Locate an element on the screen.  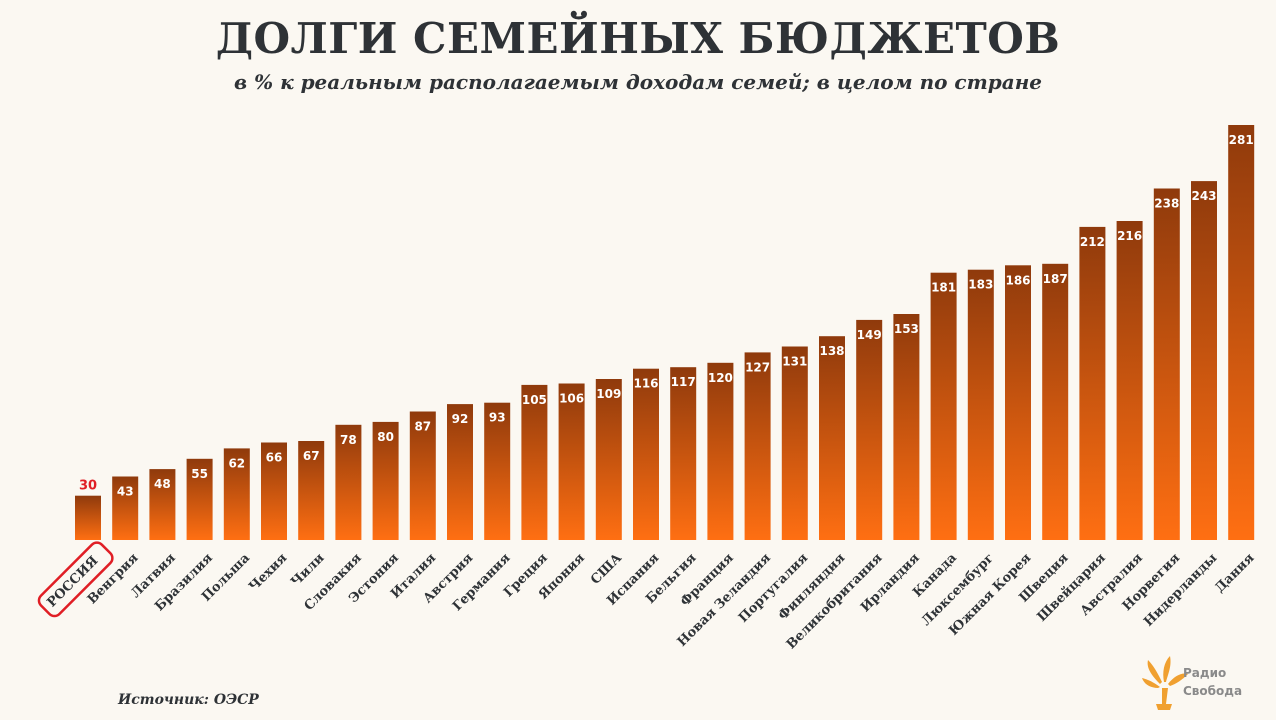
value-label-9: 87 is located at coordinates (422, 427).